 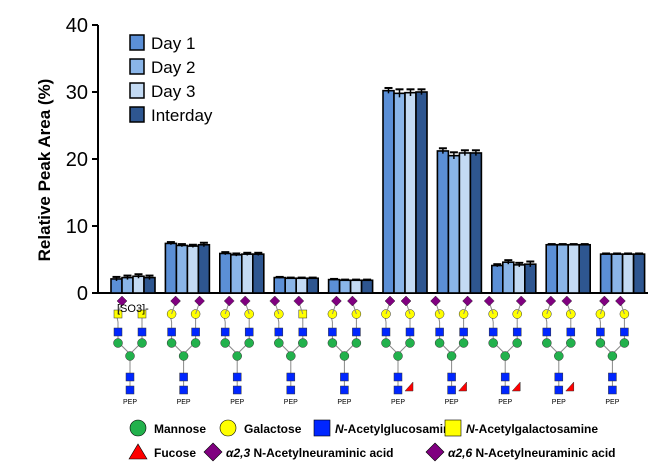 I want to click on y-tick-label: 10, so click(x=77, y=227).